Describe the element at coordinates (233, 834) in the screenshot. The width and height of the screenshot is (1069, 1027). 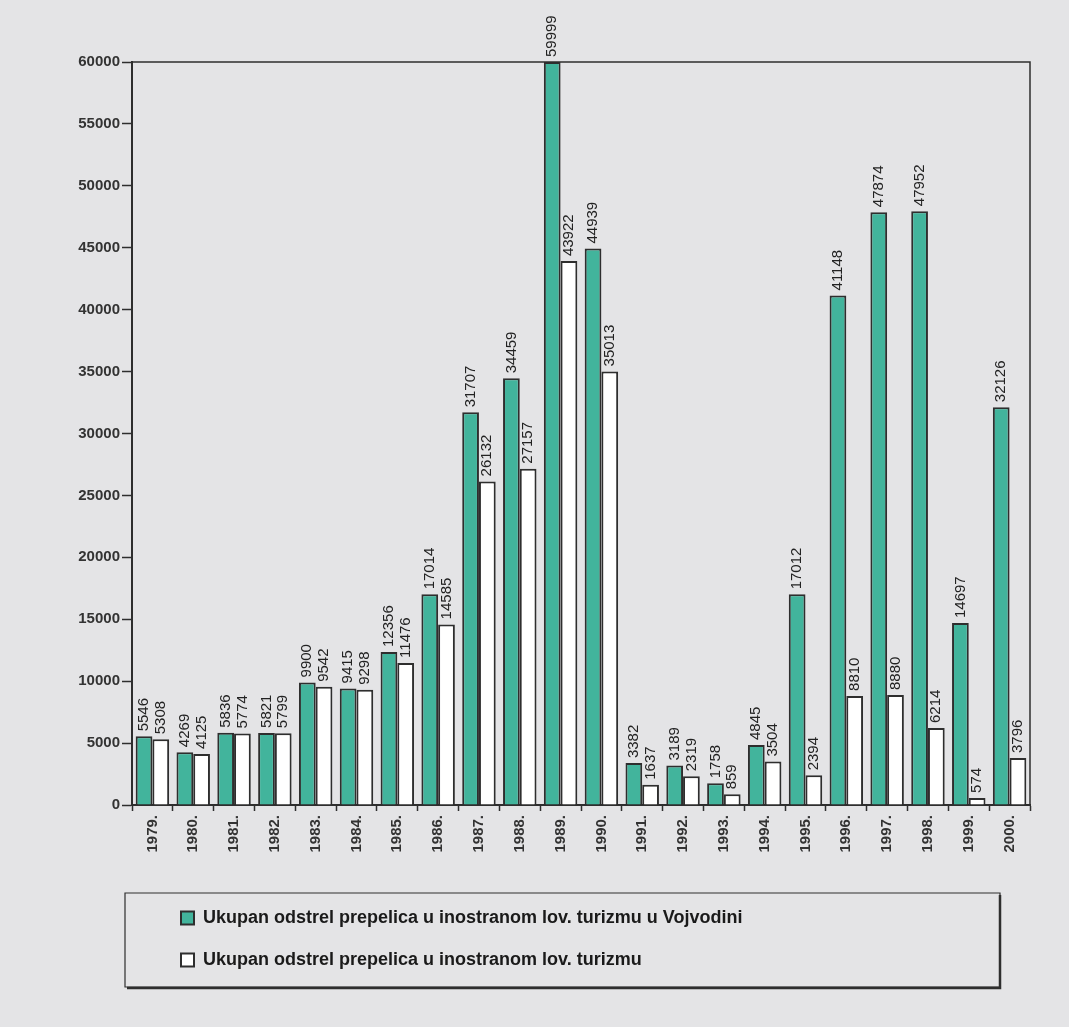
I see `x-tick-label: 1981.` at that location.